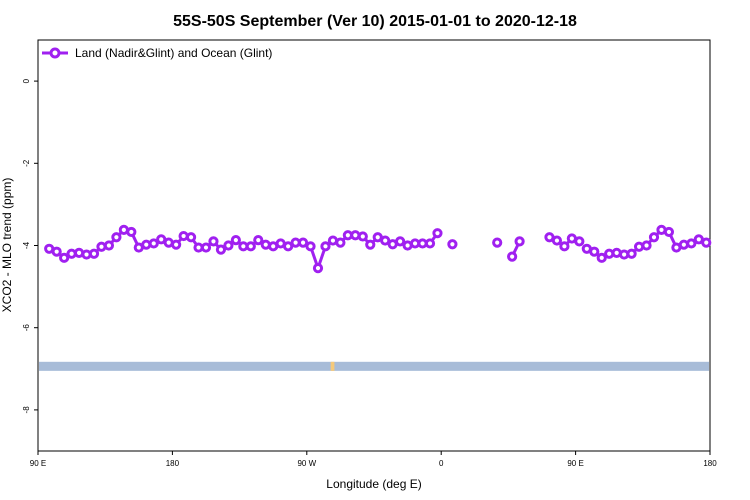  What do you see at coordinates (26, 80) in the screenshot?
I see `y-tick-label: 0` at bounding box center [26, 80].